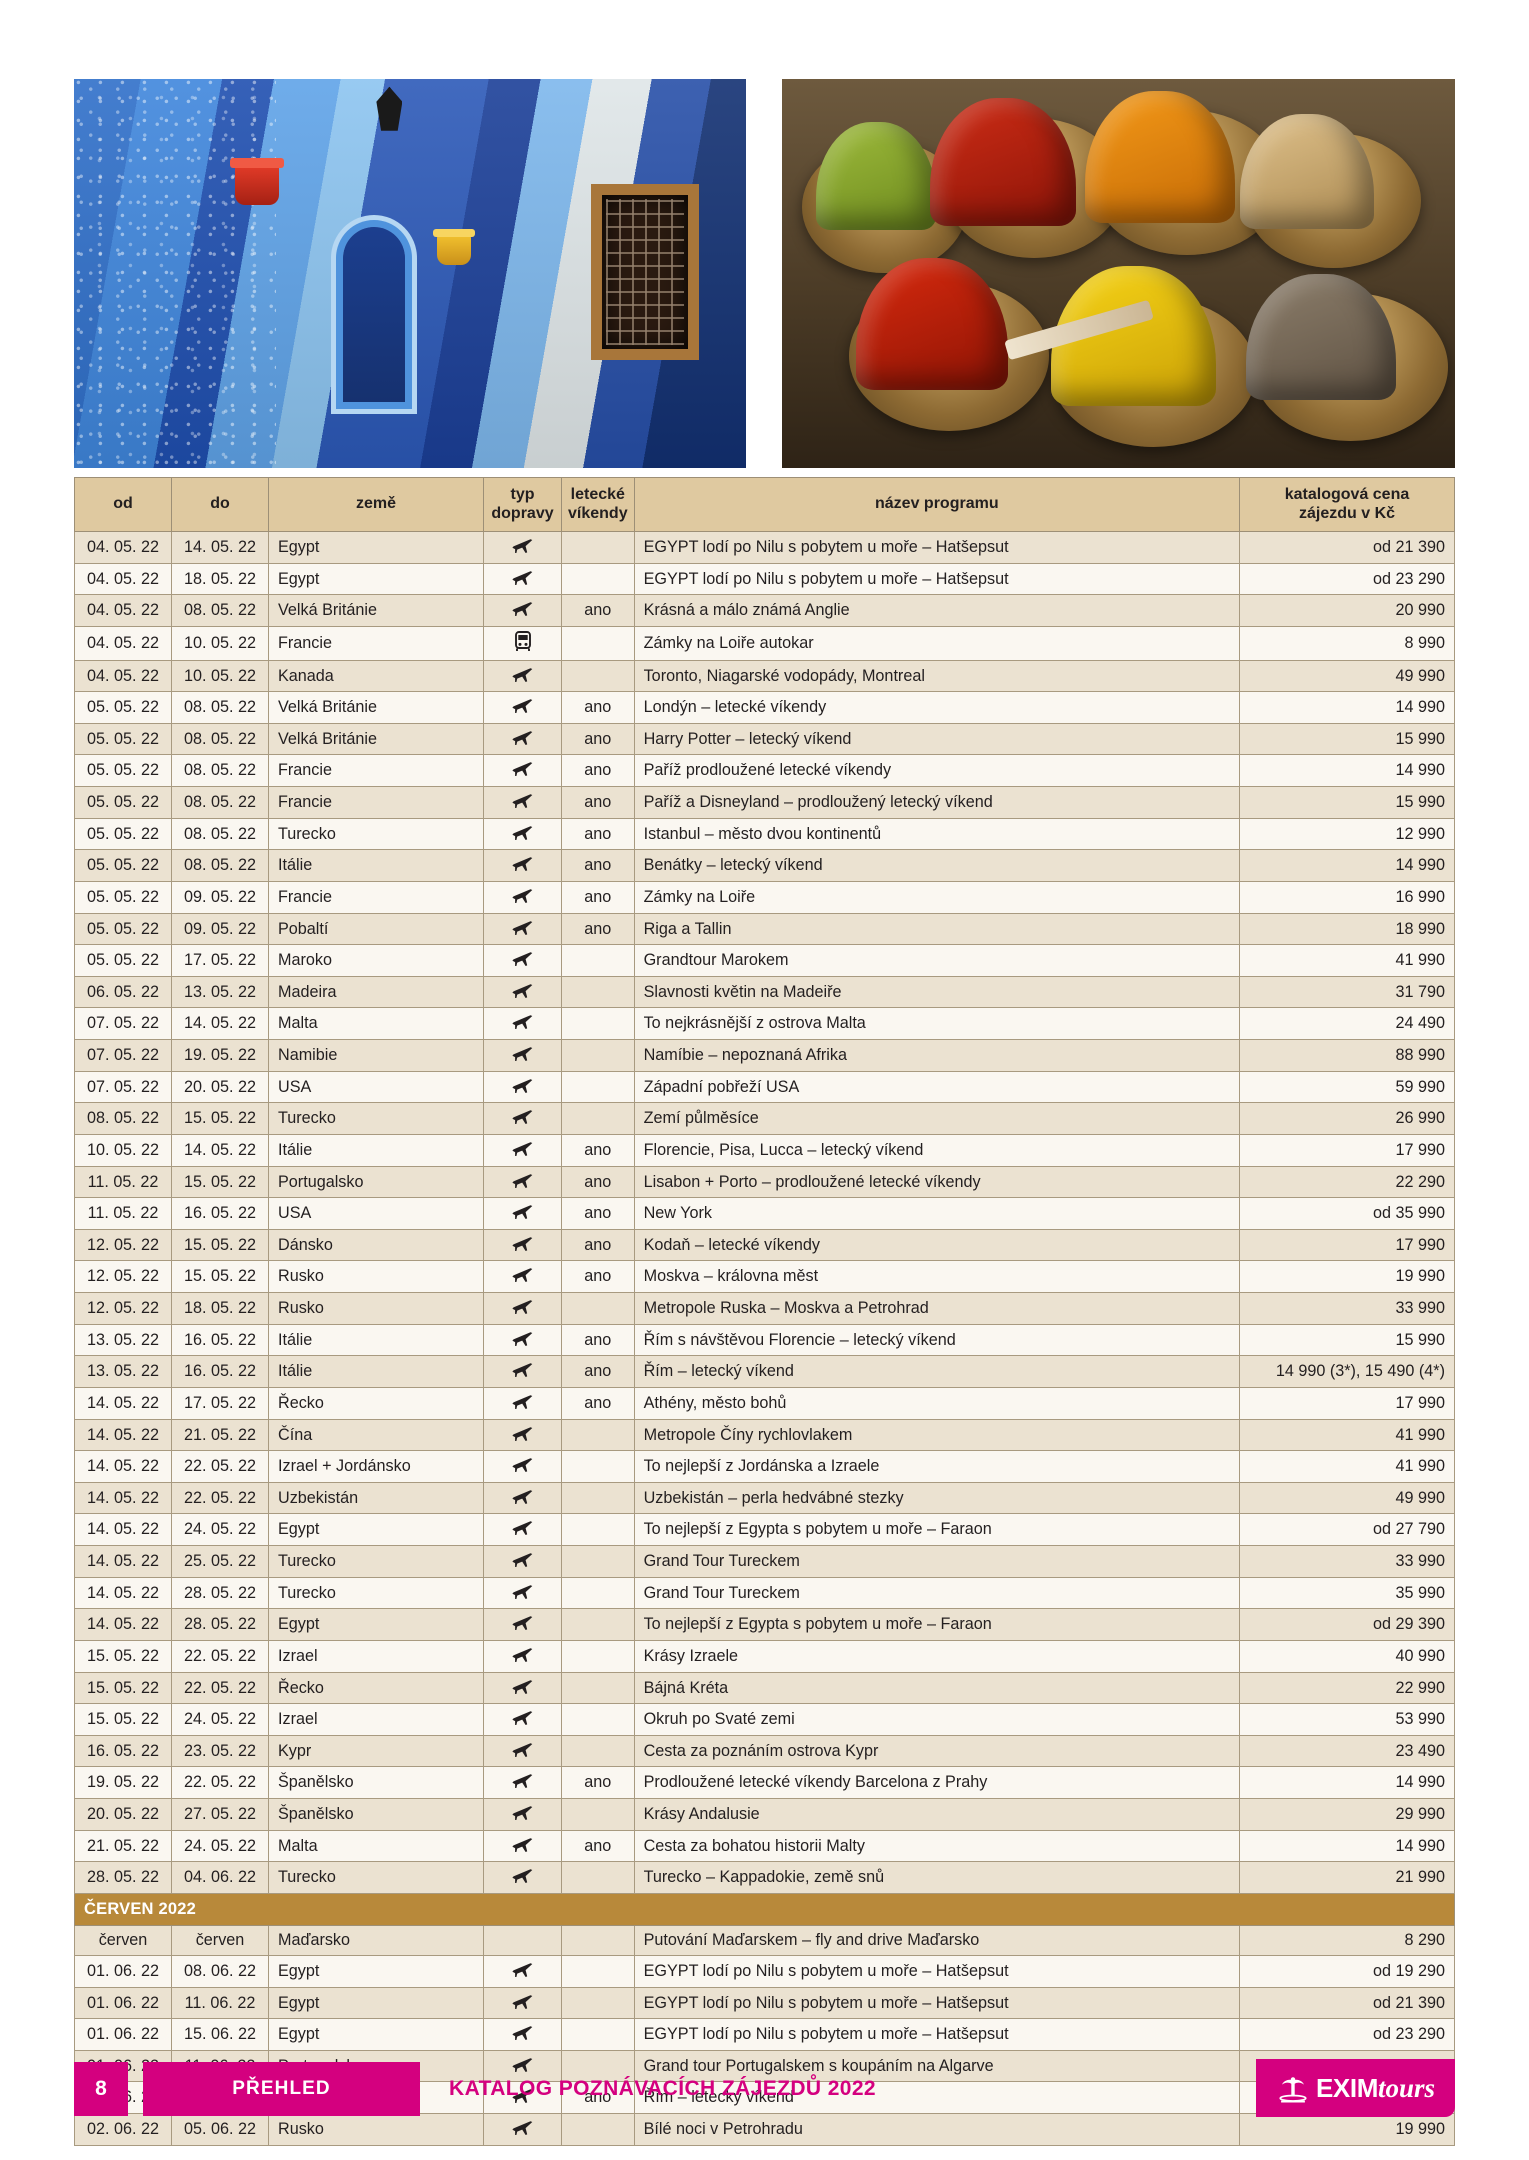 Image resolution: width=1529 pixels, height=2160 pixels. I want to click on cell-price: 21 990, so click(1347, 1877).